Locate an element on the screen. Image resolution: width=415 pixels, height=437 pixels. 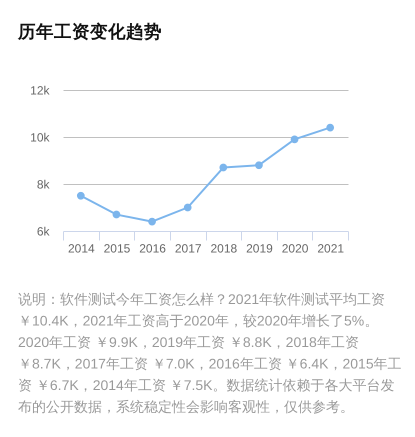
x-tick-label: 2018 is located at coordinates (224, 249).